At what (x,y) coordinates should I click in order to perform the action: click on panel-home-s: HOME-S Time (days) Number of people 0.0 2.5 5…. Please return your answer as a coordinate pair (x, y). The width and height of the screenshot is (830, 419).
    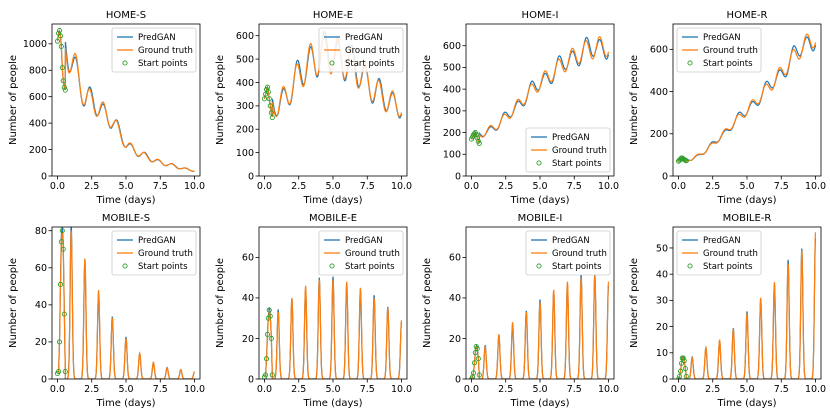
    Looking at the image, I should click on (106, 108).